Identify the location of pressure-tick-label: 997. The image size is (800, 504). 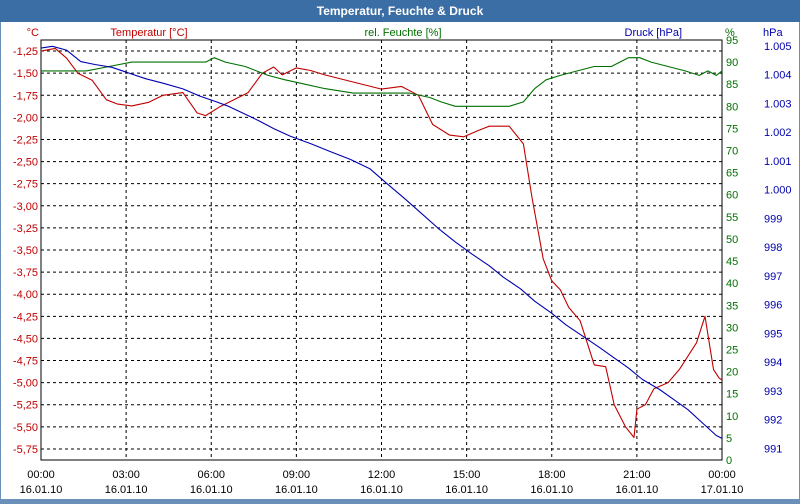
(773, 277).